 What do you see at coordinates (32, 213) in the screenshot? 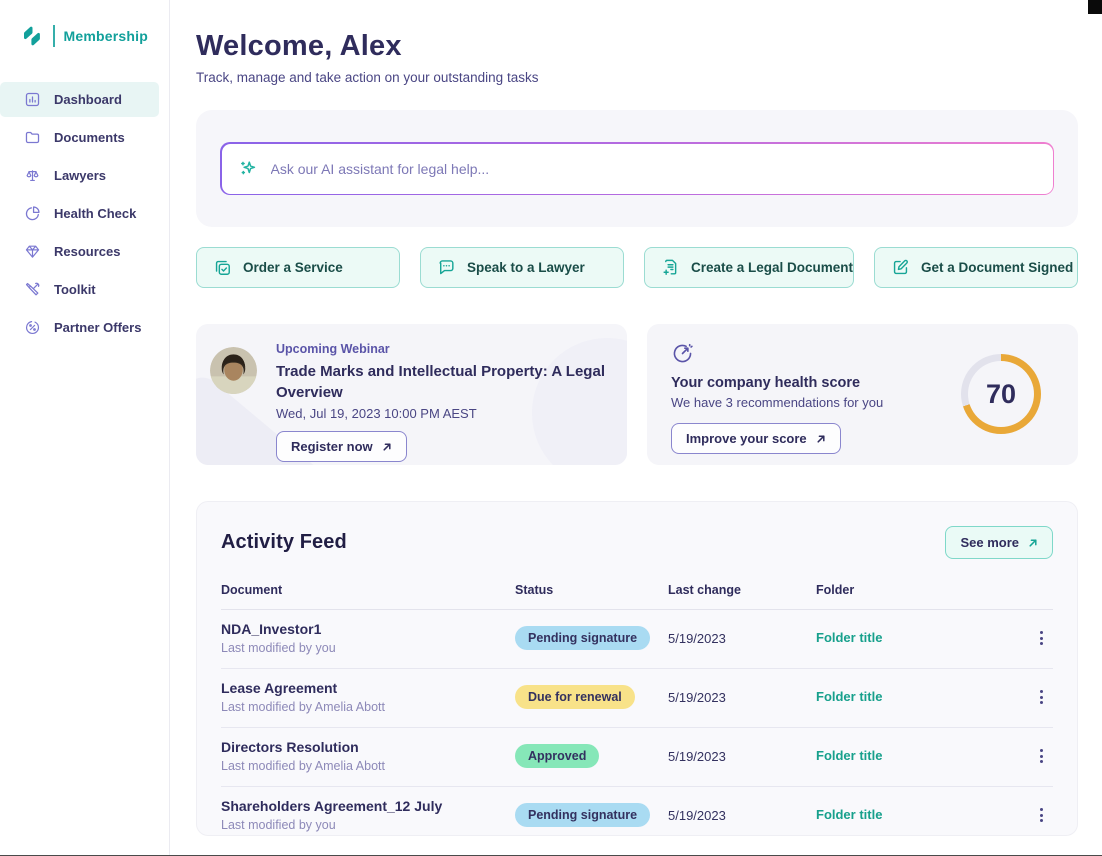
I see `pie-chart-icon` at bounding box center [32, 213].